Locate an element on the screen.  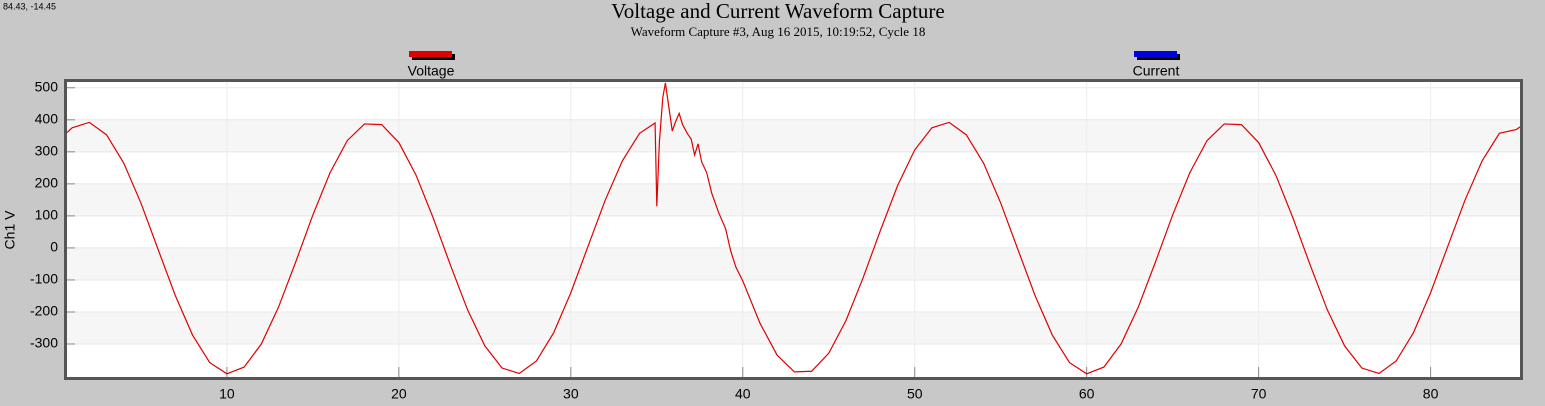
y-tick-label: -100 is located at coordinates (44, 279).